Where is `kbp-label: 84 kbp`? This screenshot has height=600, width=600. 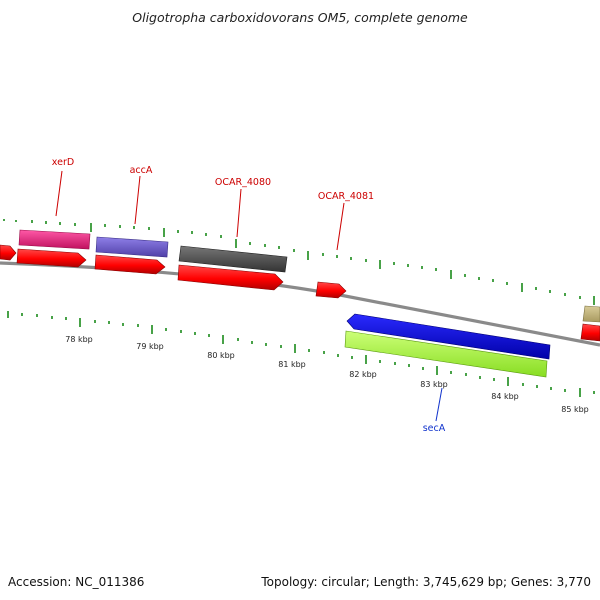 kbp-label: 84 kbp is located at coordinates (505, 396).